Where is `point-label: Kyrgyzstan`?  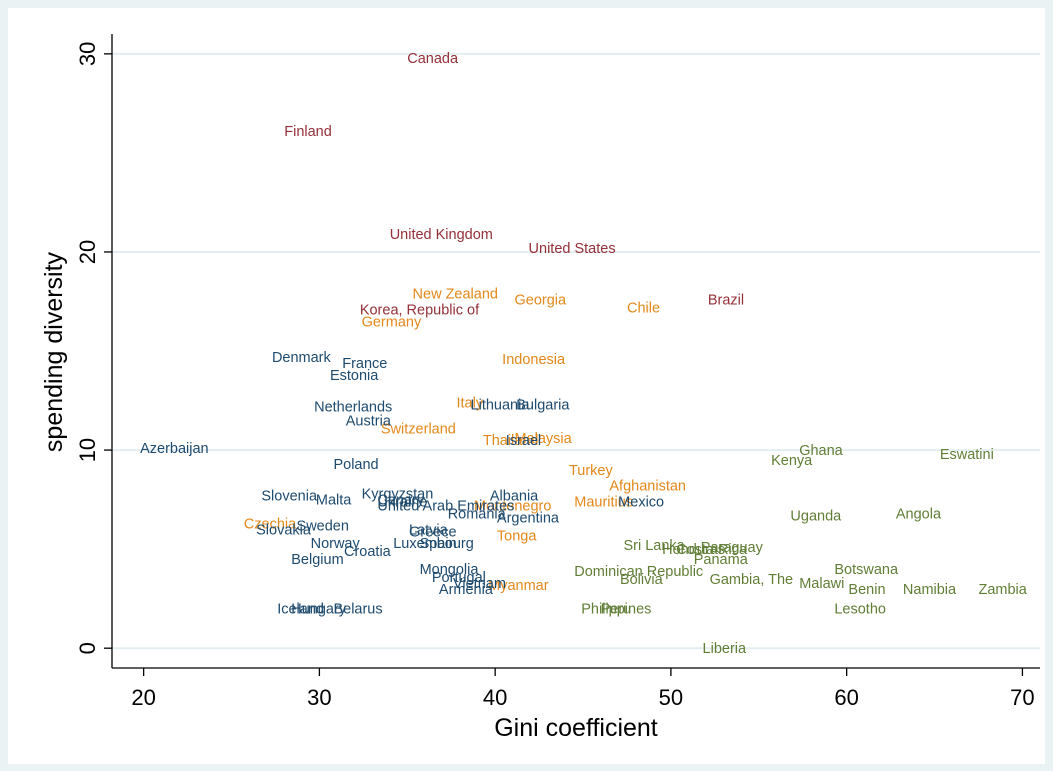 point-label: Kyrgyzstan is located at coordinates (398, 495).